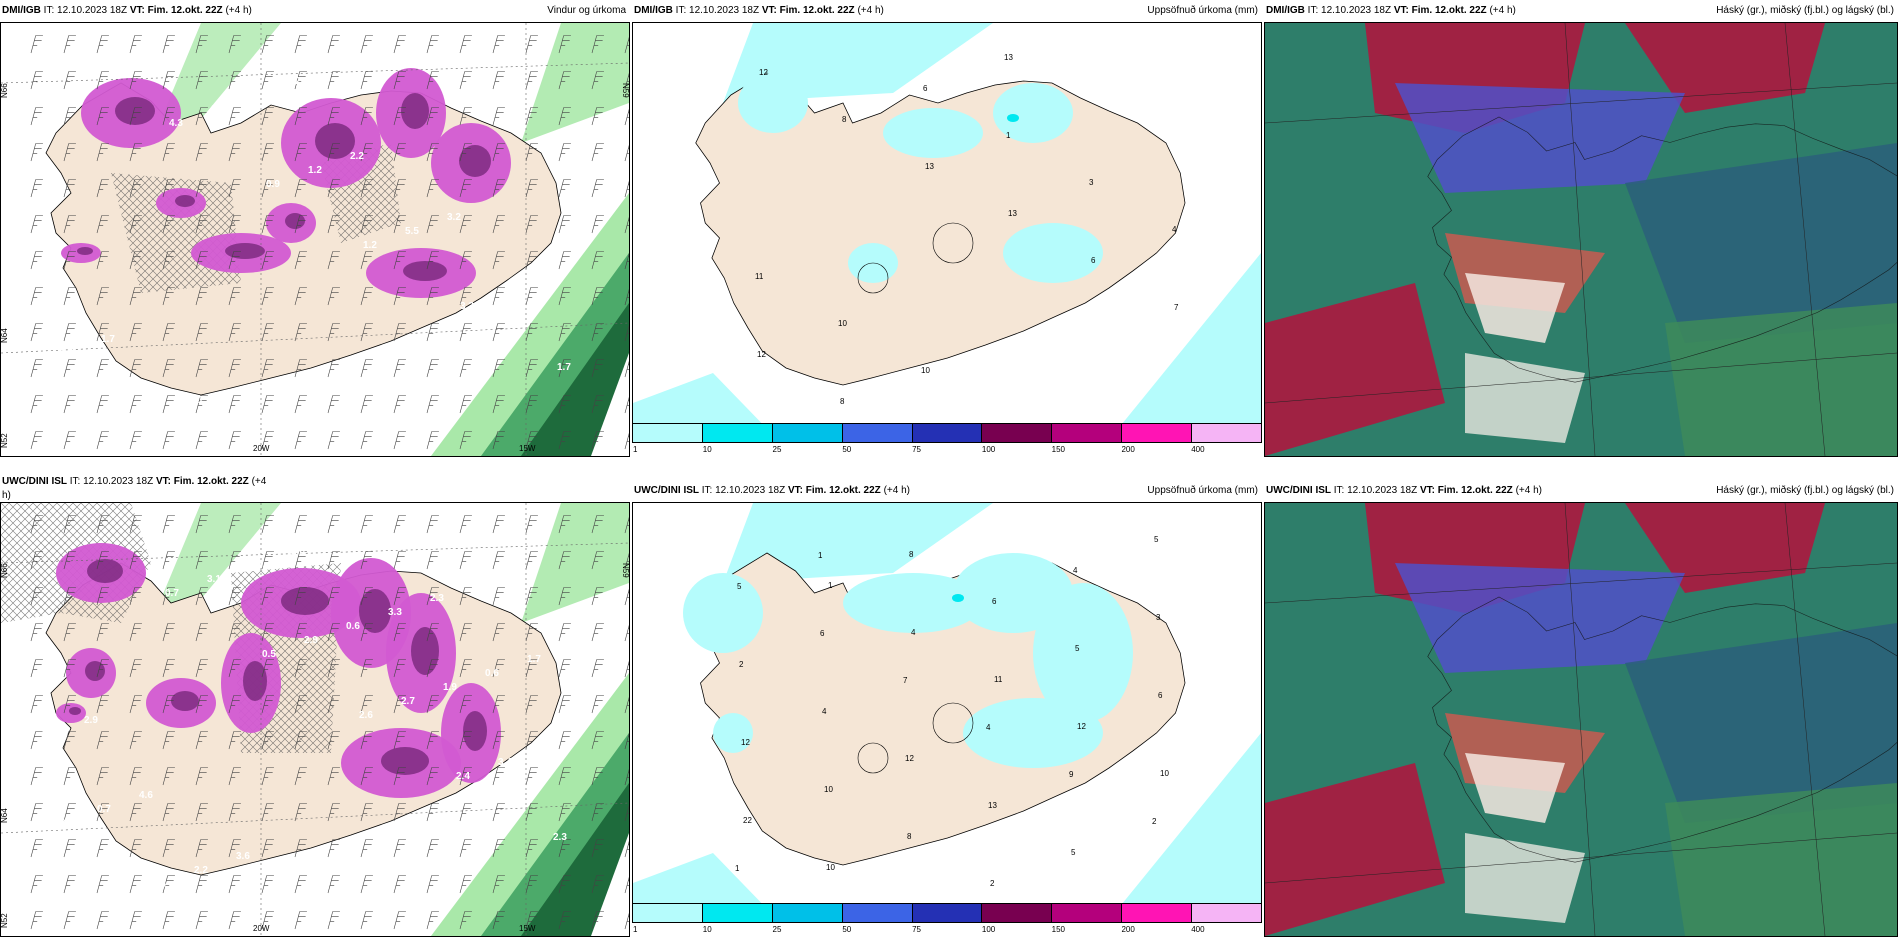 This screenshot has width=1900, height=950. I want to click on iceland-outline, so click(1662, 249).